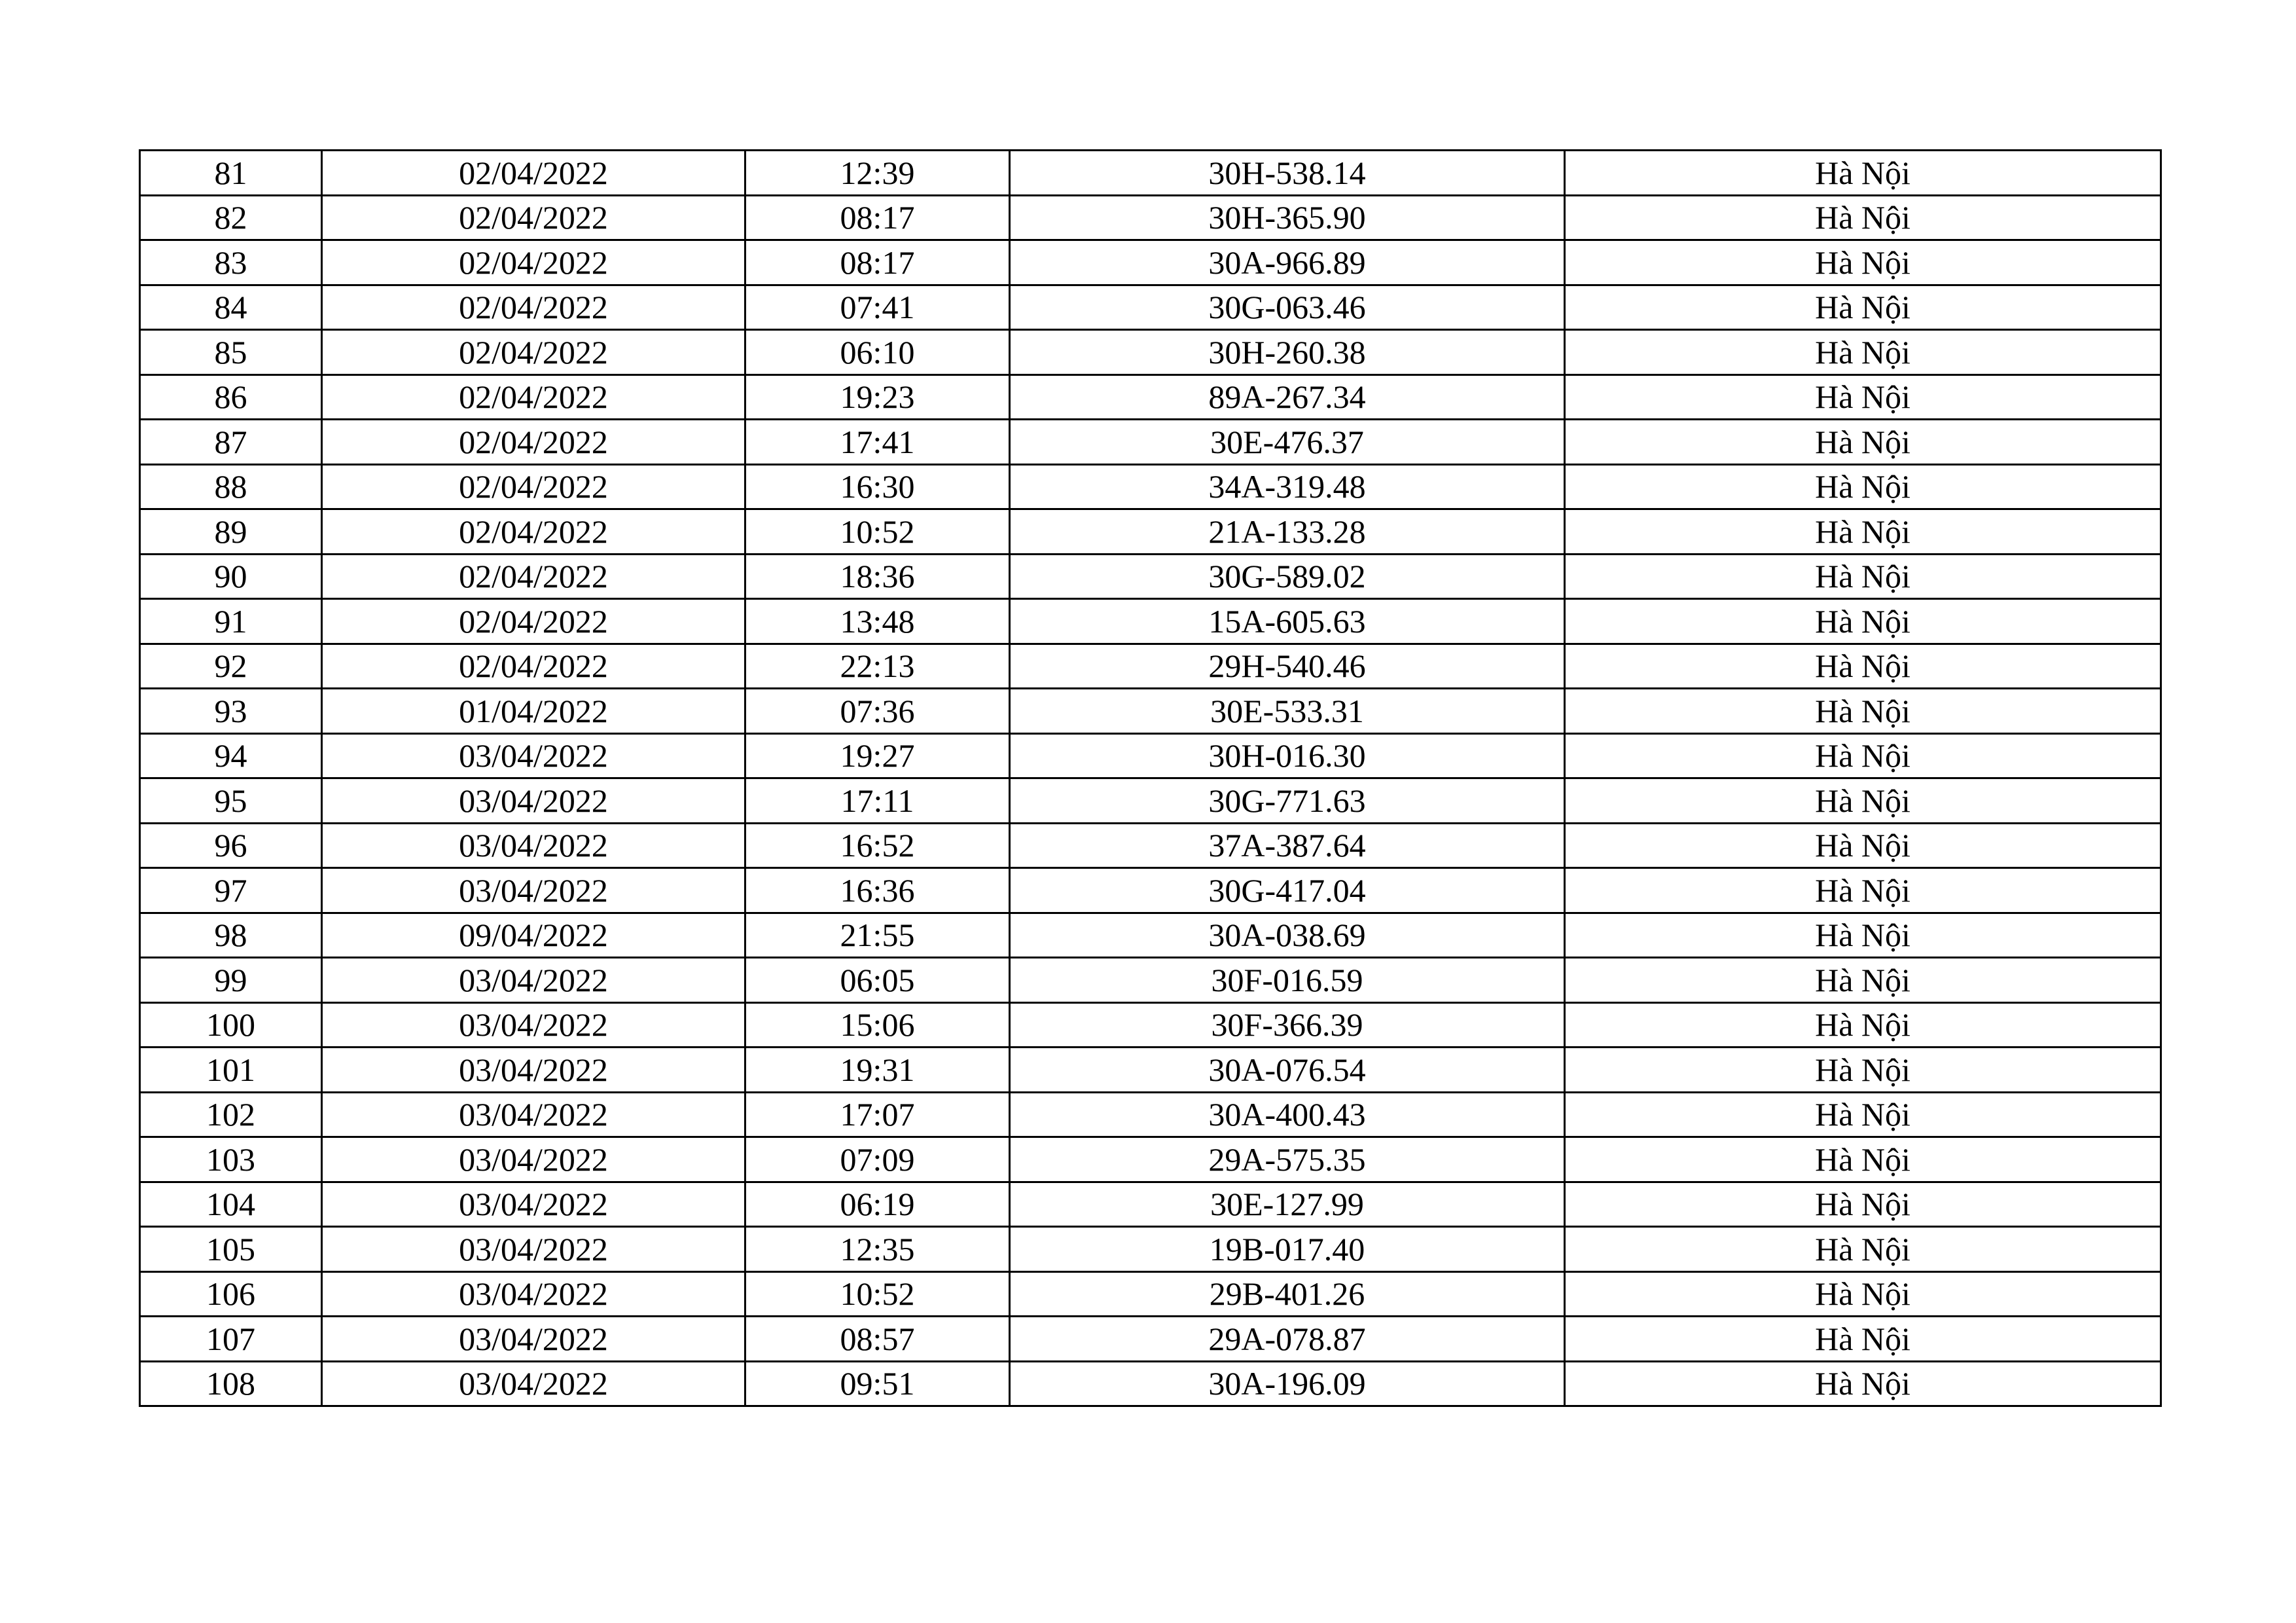 The image size is (2296, 1623). What do you see at coordinates (877, 352) in the screenshot?
I see `time-cell: 06:10` at bounding box center [877, 352].